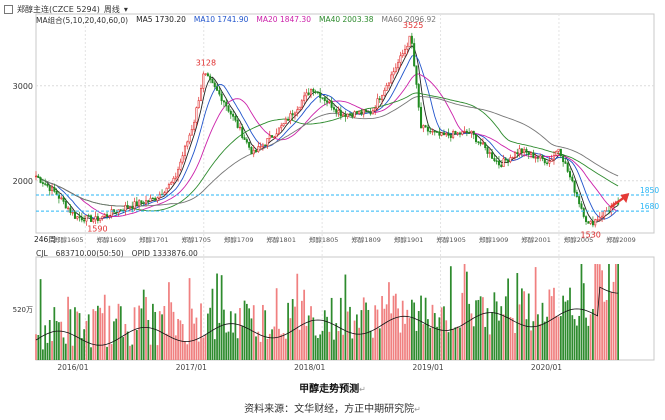 Image resolution: width=665 pixels, height=420 pixels. I want to click on ma-legend-item-0: MA组合(5,10,20,40,60,0), so click(82, 20).